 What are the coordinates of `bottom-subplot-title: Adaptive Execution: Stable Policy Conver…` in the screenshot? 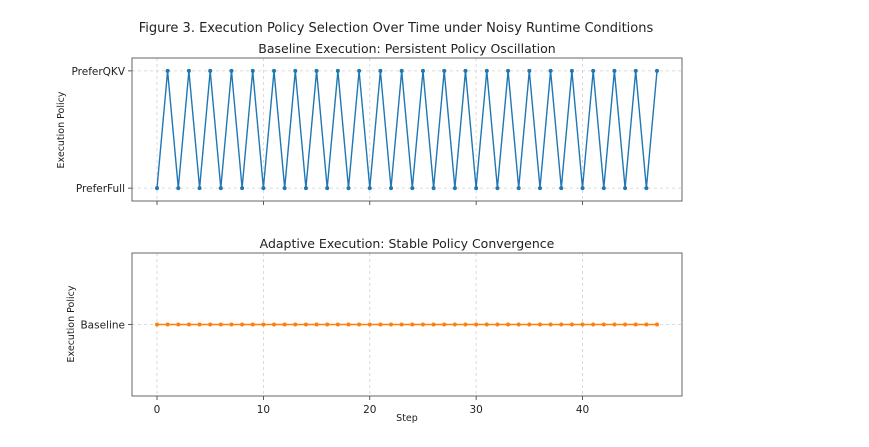 It's located at (407, 243).